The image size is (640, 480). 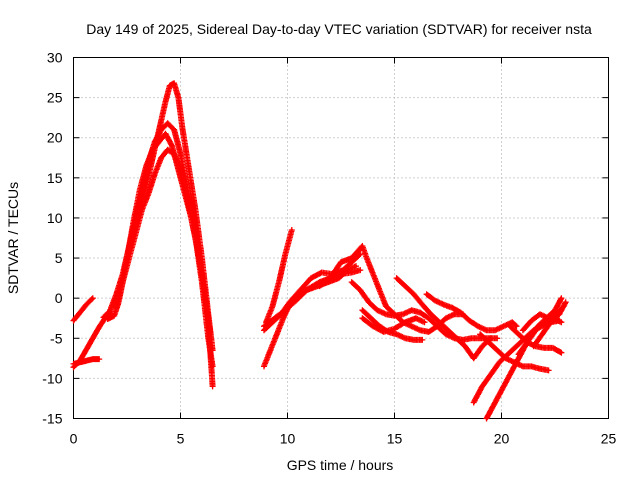 What do you see at coordinates (13, 238) in the screenshot?
I see `y-axis-label: SDTVAR / TECUs` at bounding box center [13, 238].